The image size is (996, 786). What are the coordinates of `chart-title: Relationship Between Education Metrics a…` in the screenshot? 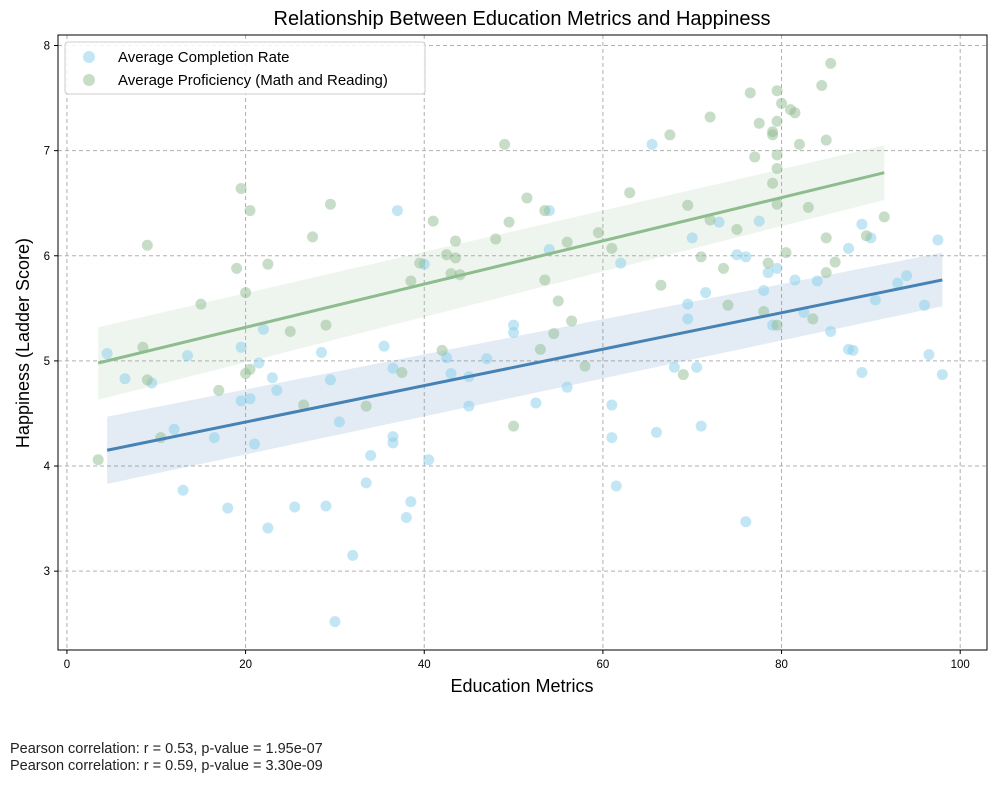 It's located at (522, 19).